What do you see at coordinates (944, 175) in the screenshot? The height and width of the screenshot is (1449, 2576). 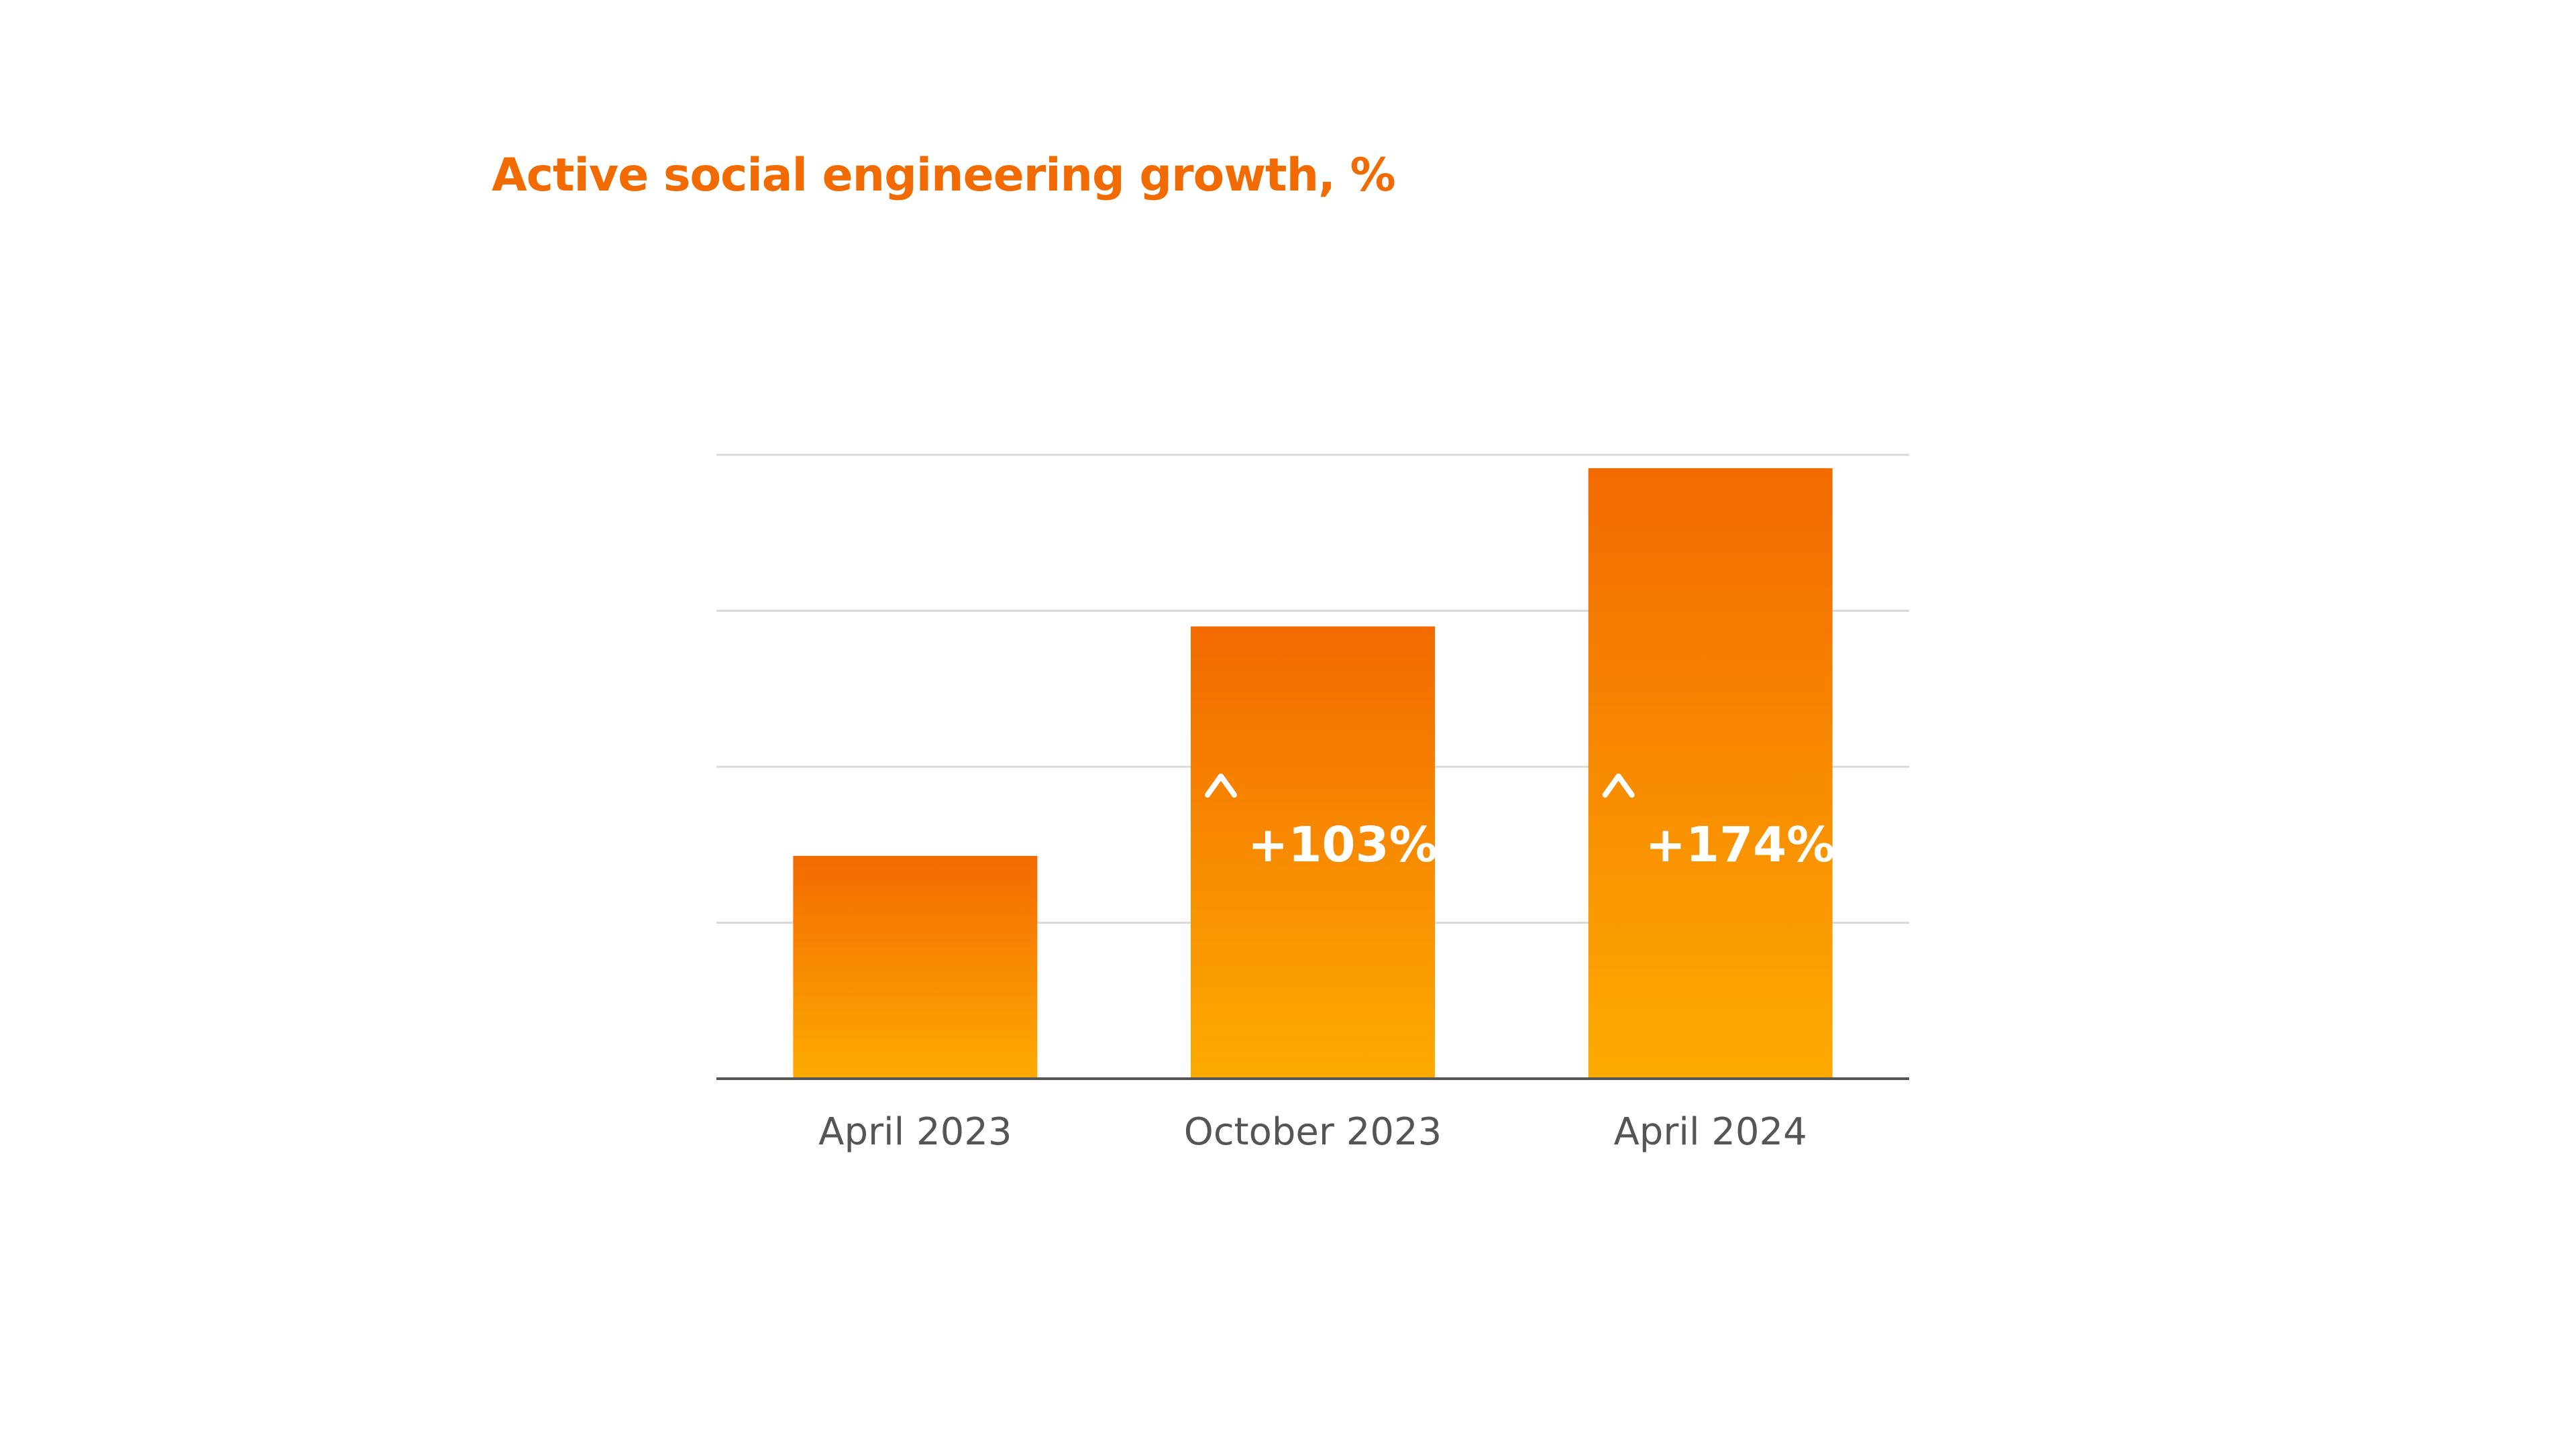 I see `chart-title: Active social engineering growth, %` at bounding box center [944, 175].